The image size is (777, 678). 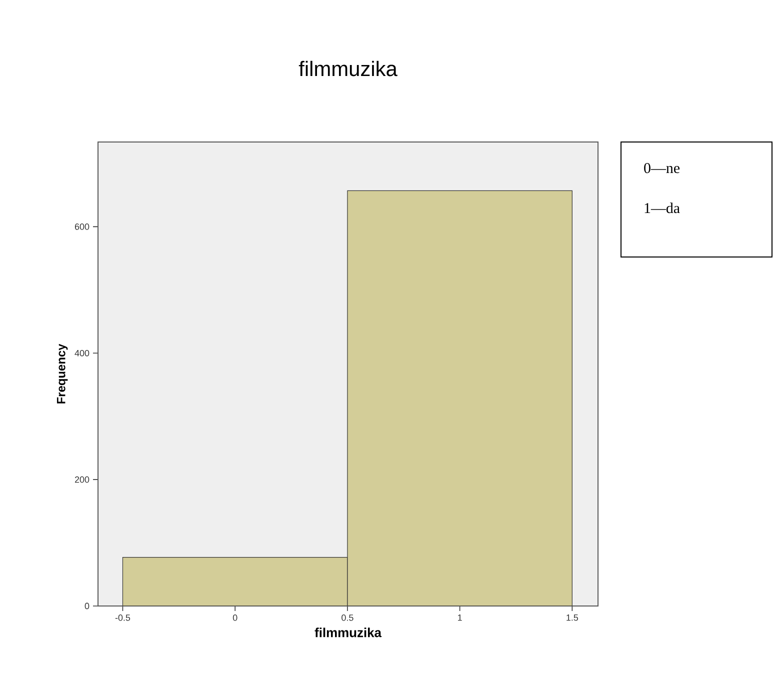 What do you see at coordinates (82, 353) in the screenshot?
I see `y-tick-label: 400` at bounding box center [82, 353].